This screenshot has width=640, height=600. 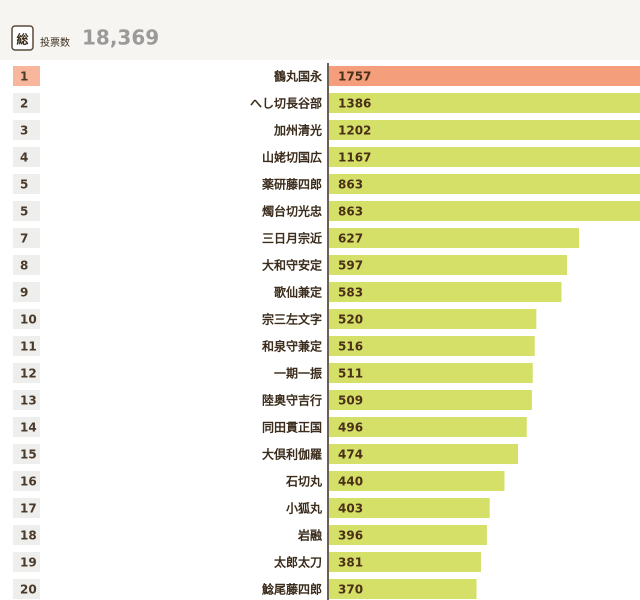 I want to click on value-label: 1202, so click(x=354, y=131).